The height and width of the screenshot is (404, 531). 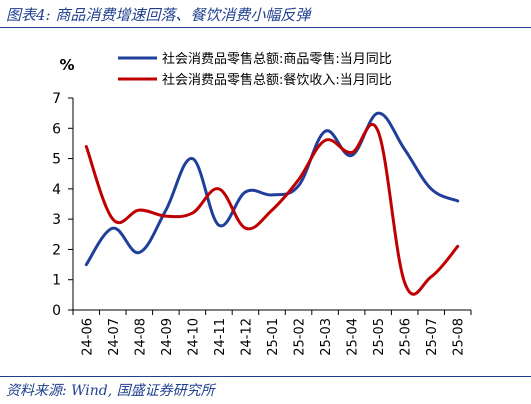 I want to click on x-tick-label: 25-08, so click(x=459, y=337).